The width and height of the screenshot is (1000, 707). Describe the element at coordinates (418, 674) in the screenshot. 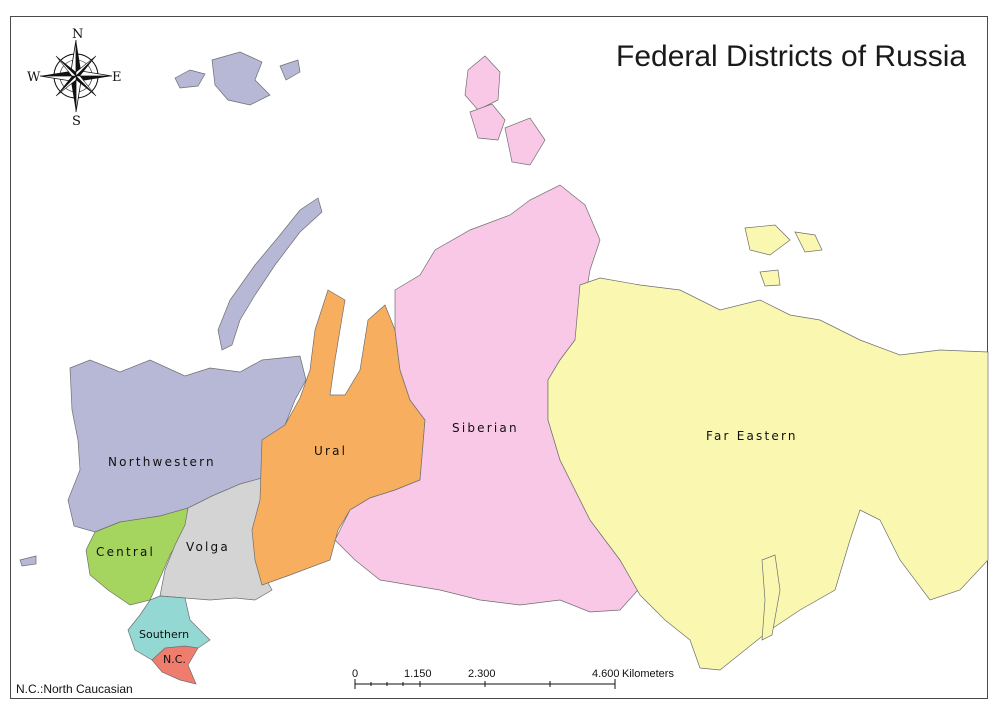

I see `scale-tick-1: 1.150` at that location.